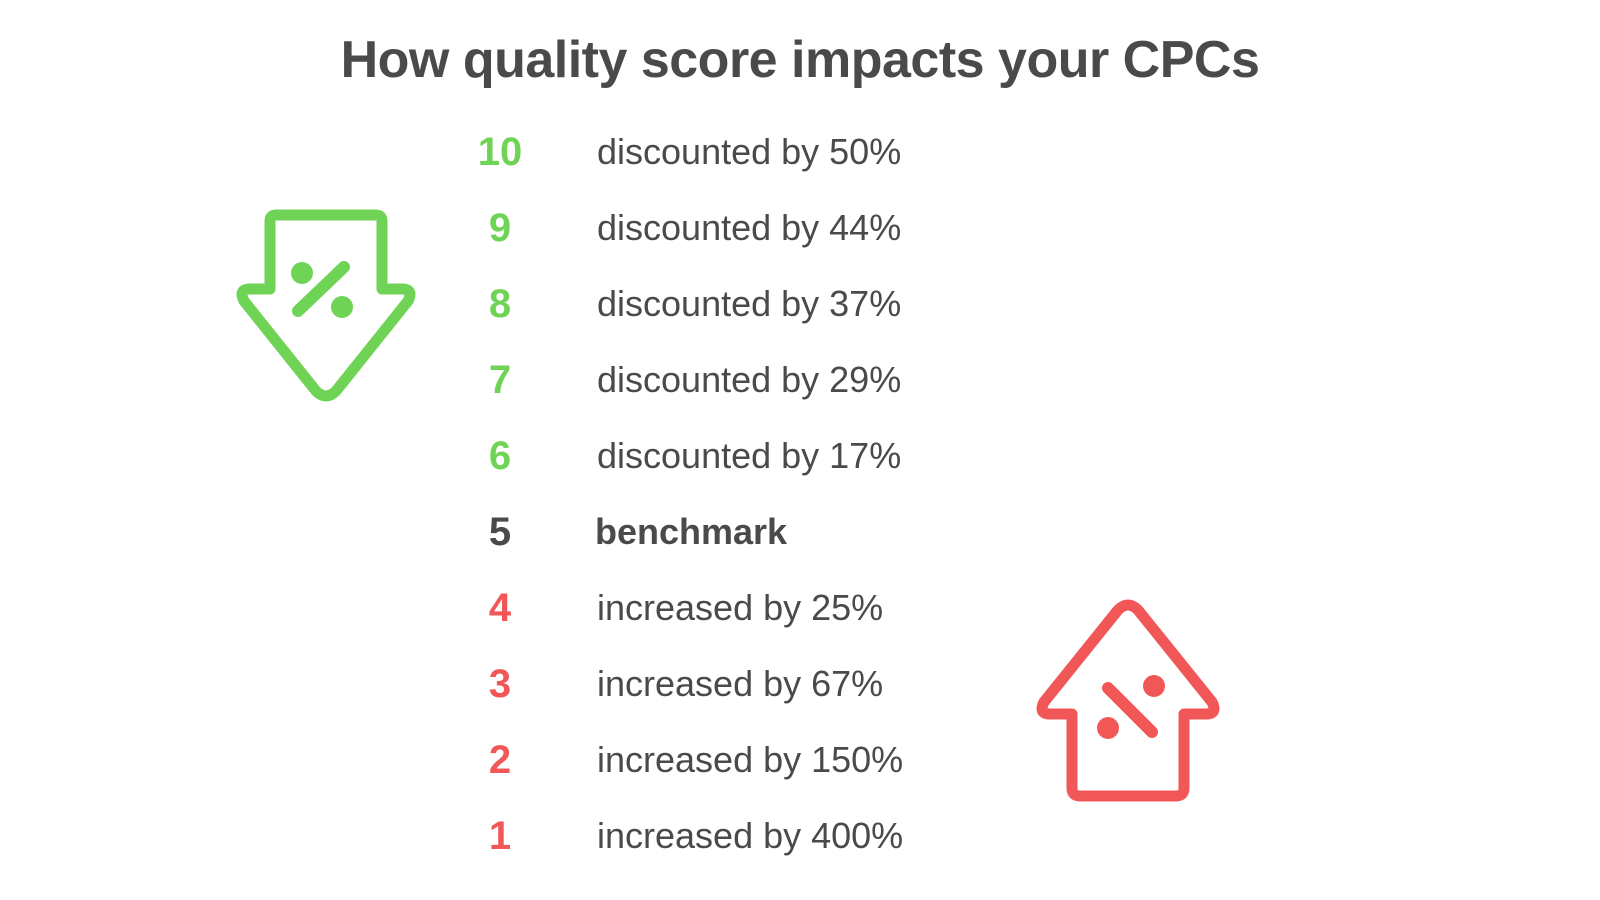 The image size is (1600, 900). I want to click on score-value: 9, so click(500, 228).